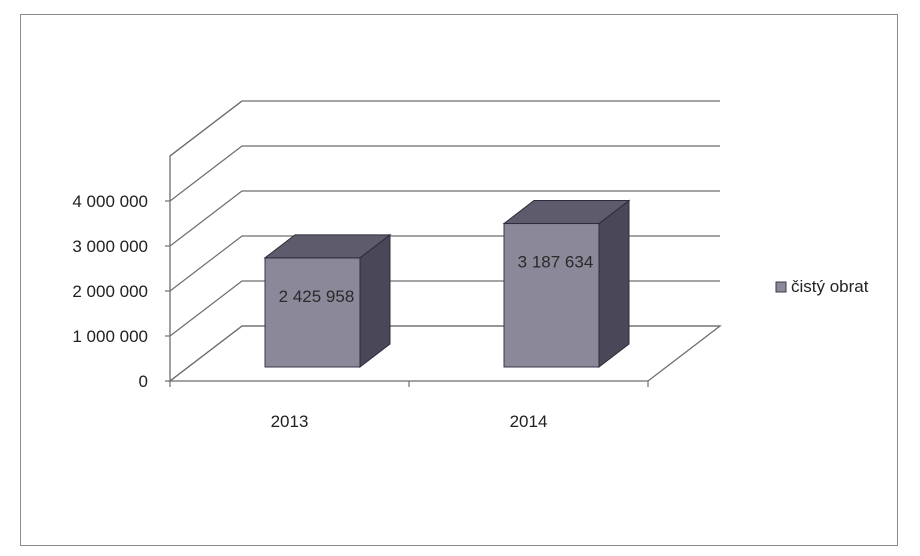 The image size is (920, 556). What do you see at coordinates (409, 406) in the screenshot?
I see `x-axis-tick-labels: 2013 2014` at bounding box center [409, 406].